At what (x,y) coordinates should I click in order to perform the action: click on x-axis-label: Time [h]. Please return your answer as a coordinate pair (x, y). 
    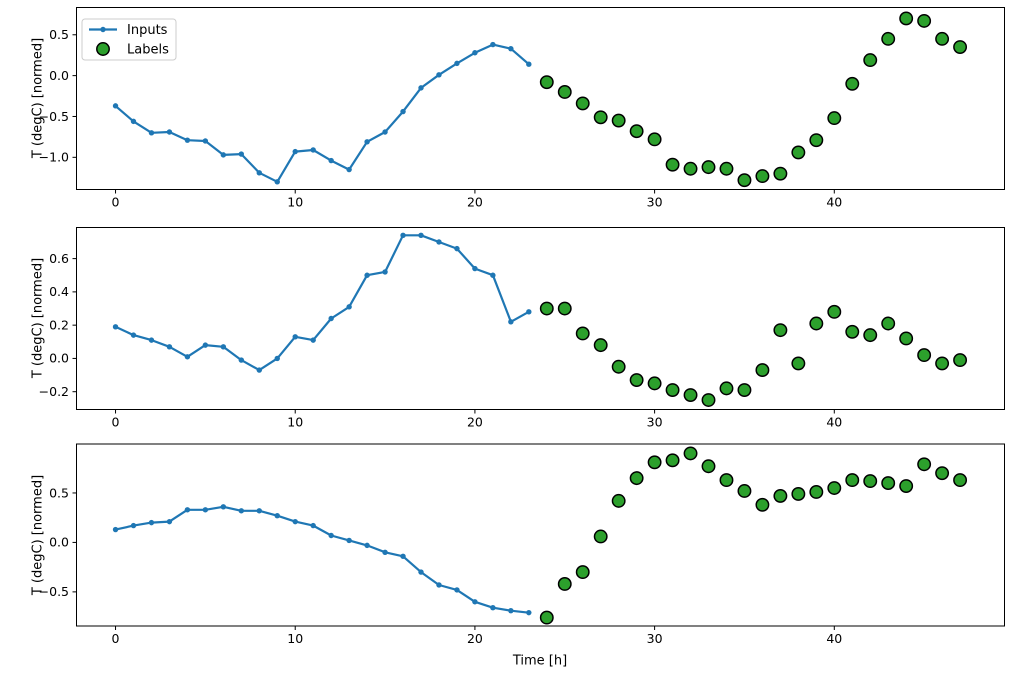
    Looking at the image, I should click on (540, 661).